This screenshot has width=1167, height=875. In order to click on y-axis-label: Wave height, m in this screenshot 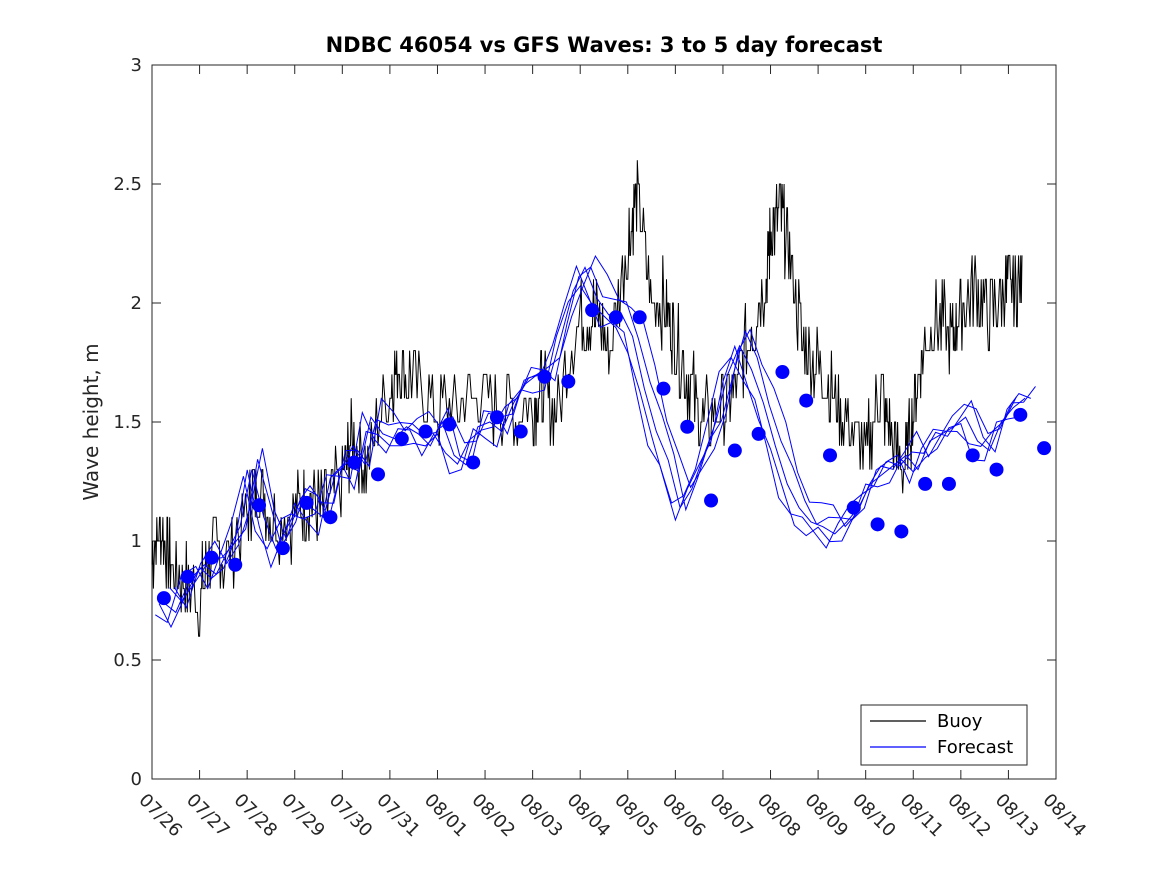, I will do `click(91, 421)`.